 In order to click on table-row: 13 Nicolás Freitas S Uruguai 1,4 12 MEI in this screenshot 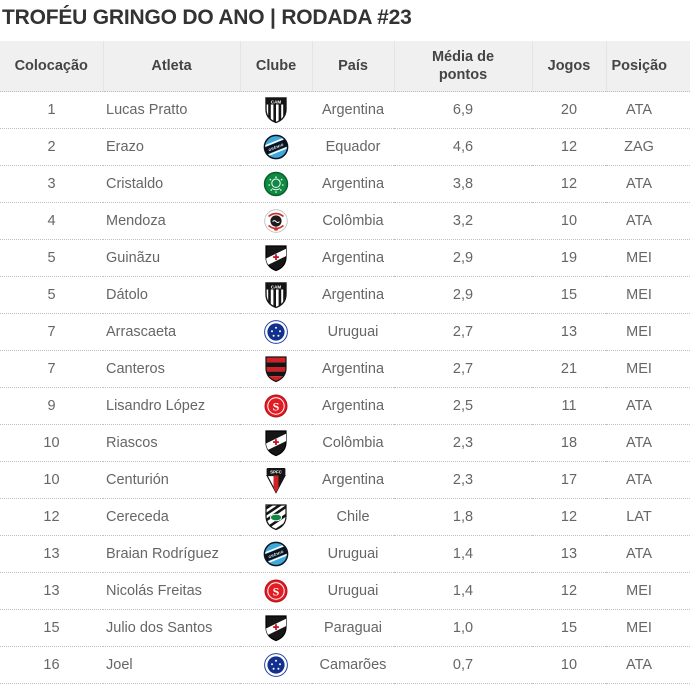, I will do `click(345, 591)`.